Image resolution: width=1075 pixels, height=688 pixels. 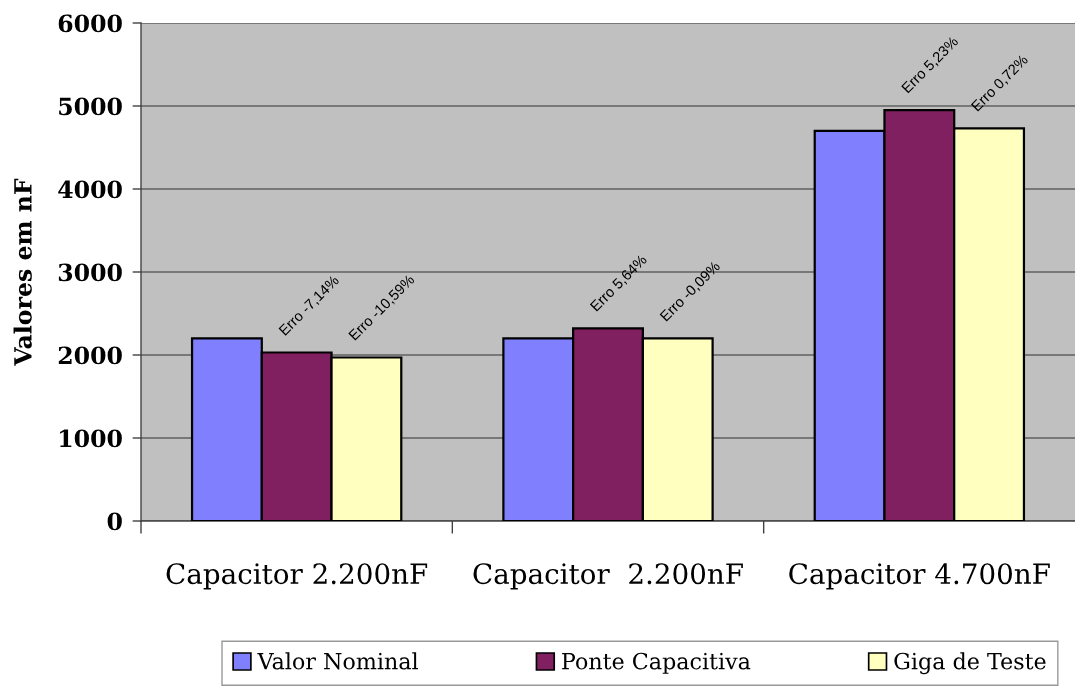 What do you see at coordinates (919, 576) in the screenshot?
I see `x-tick-label: Capacitor 4.700nF` at bounding box center [919, 576].